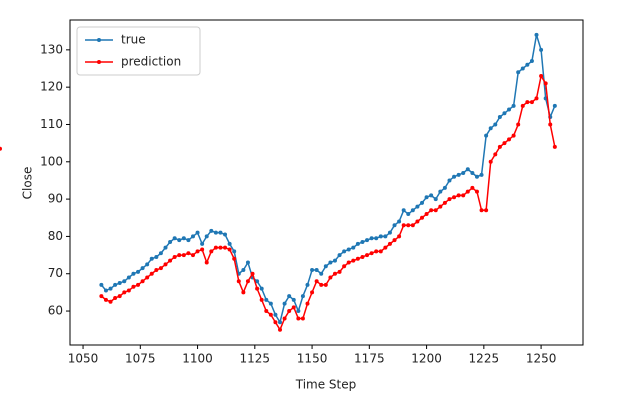 The height and width of the screenshot is (412, 627). Describe the element at coordinates (312, 359) in the screenshot. I see `x-tick-label: 1150` at that location.